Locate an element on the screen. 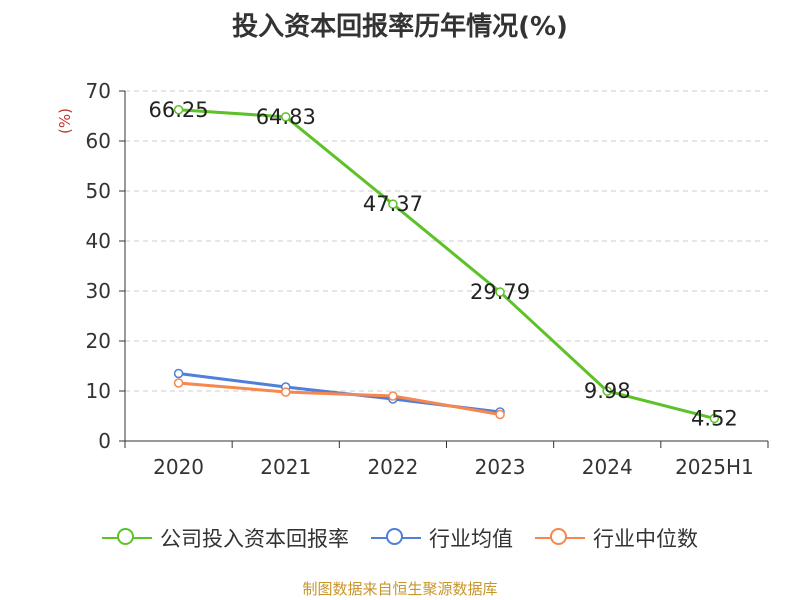 The width and height of the screenshot is (800, 600). legend-label: 公司投入资本回报率 is located at coordinates (254, 539).